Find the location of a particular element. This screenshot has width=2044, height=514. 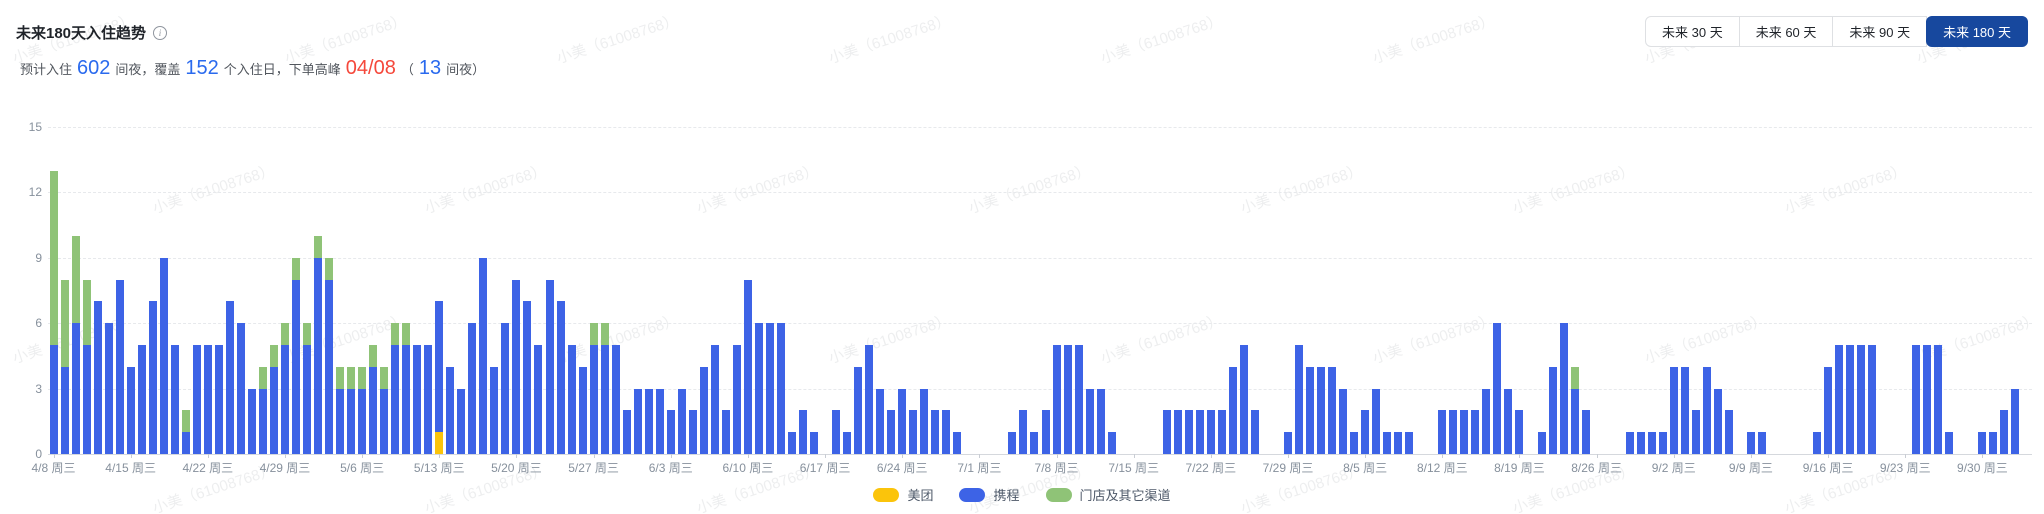

tab-range-0: 未来 30 天 is located at coordinates (1692, 31).